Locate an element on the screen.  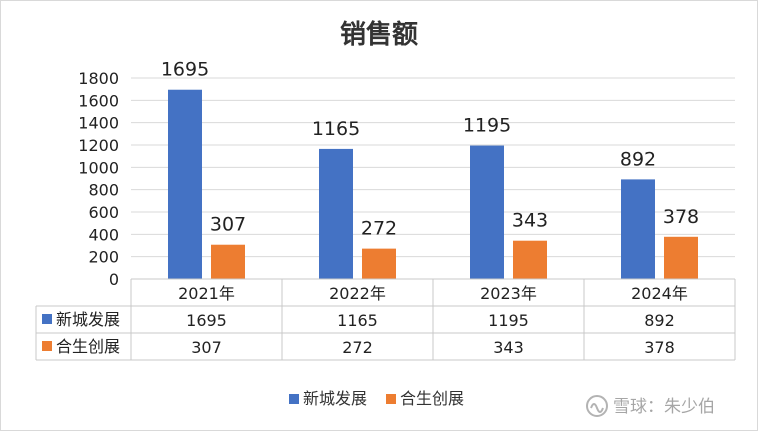
y-tick-label: 1200 is located at coordinates (98, 145).